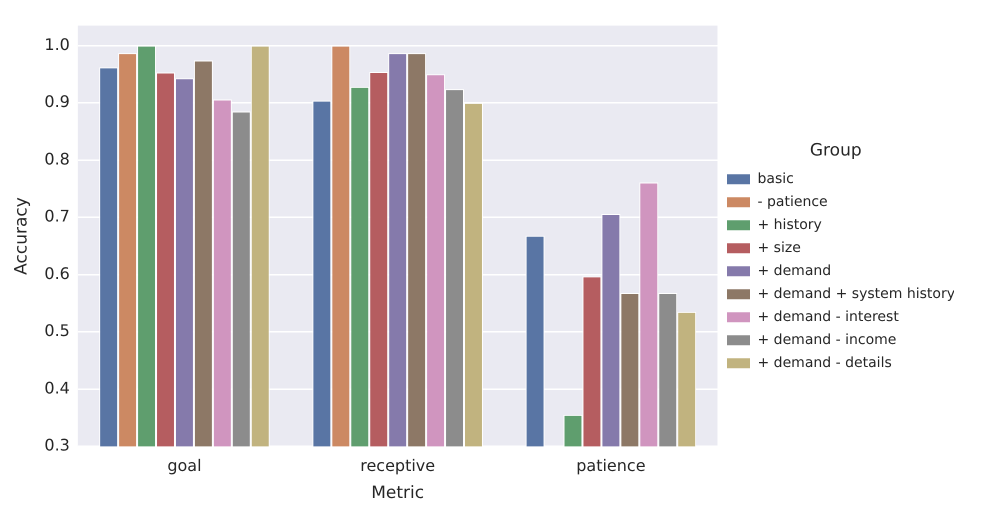 This screenshot has width=990, height=521. What do you see at coordinates (57, 273) in the screenshot?
I see `y-tick-label: 0.6` at bounding box center [57, 273].